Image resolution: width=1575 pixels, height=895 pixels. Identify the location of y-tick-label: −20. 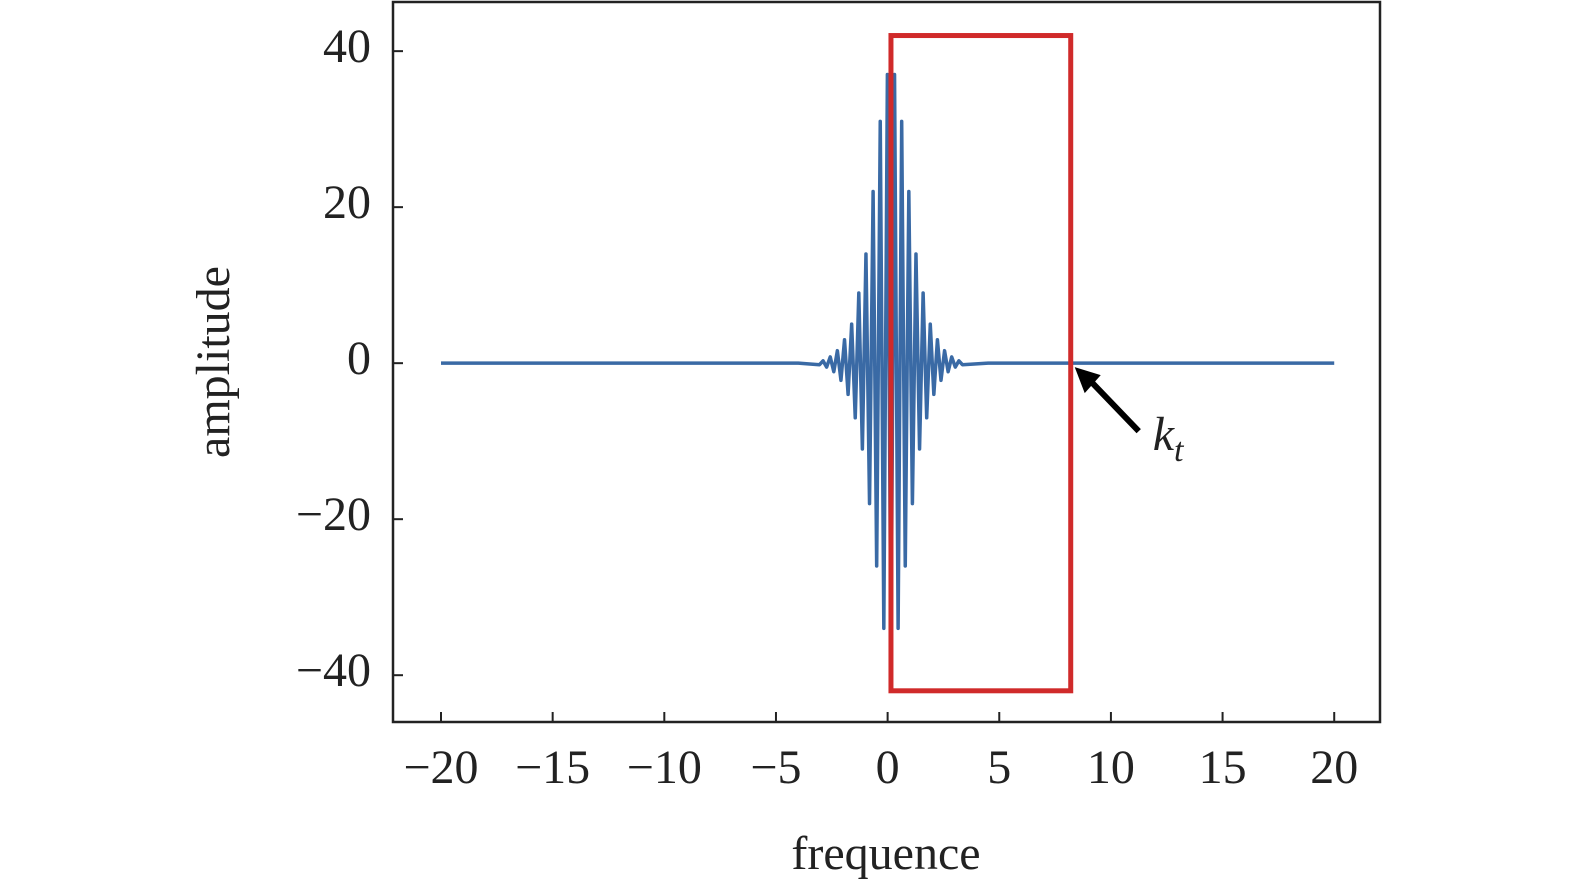
(333, 514).